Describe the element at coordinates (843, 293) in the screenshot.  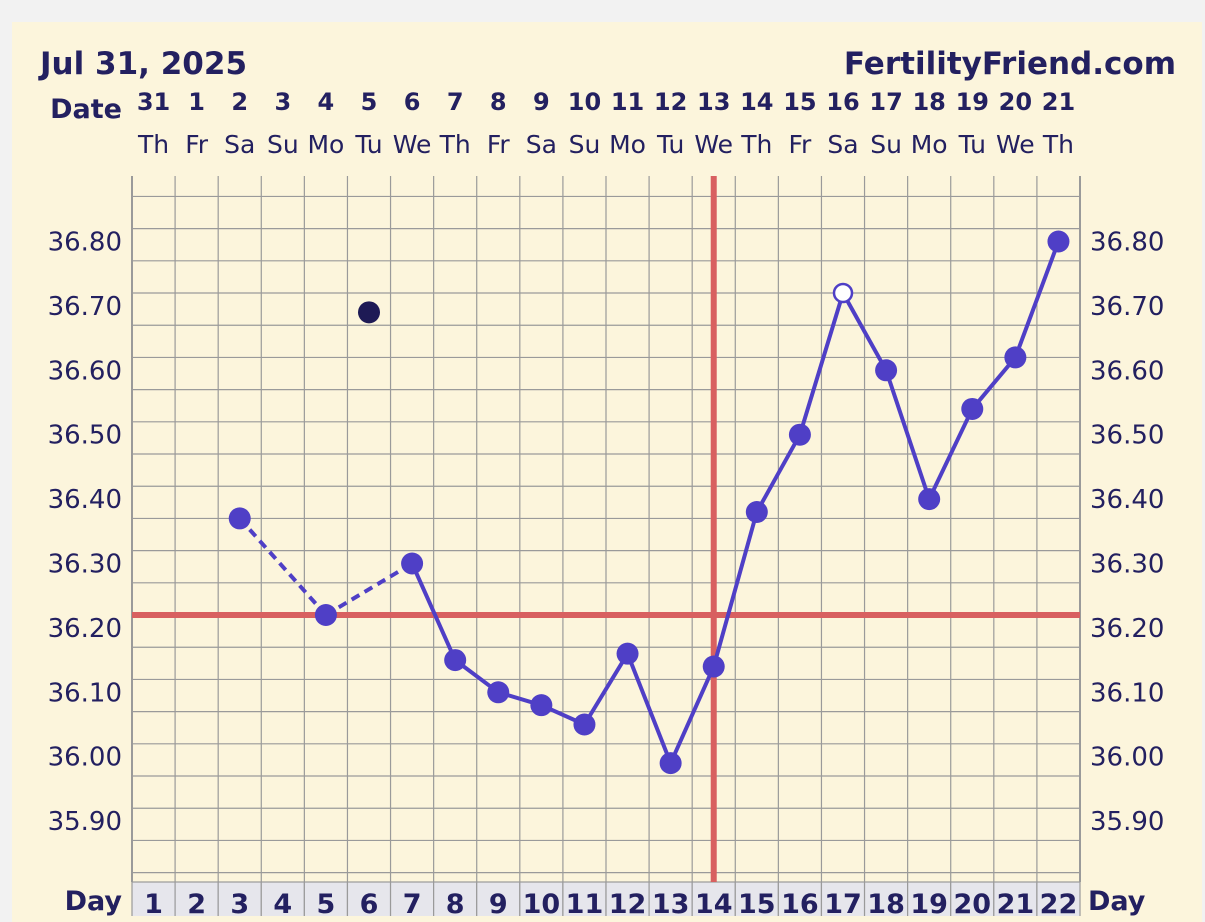
I see `temp-point-open` at that location.